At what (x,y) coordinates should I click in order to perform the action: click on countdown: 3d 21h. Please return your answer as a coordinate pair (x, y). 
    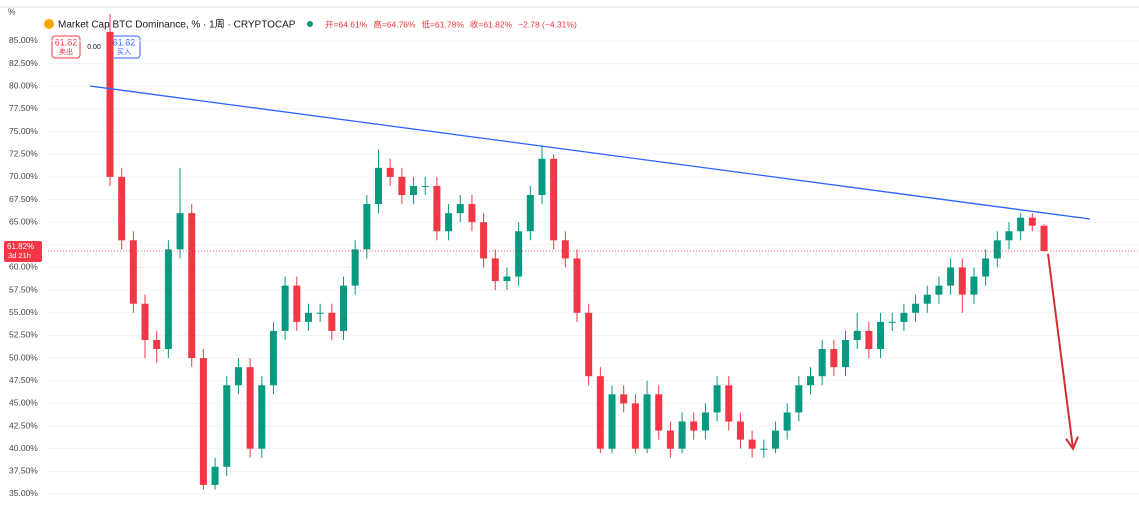
    Looking at the image, I should click on (19, 255).